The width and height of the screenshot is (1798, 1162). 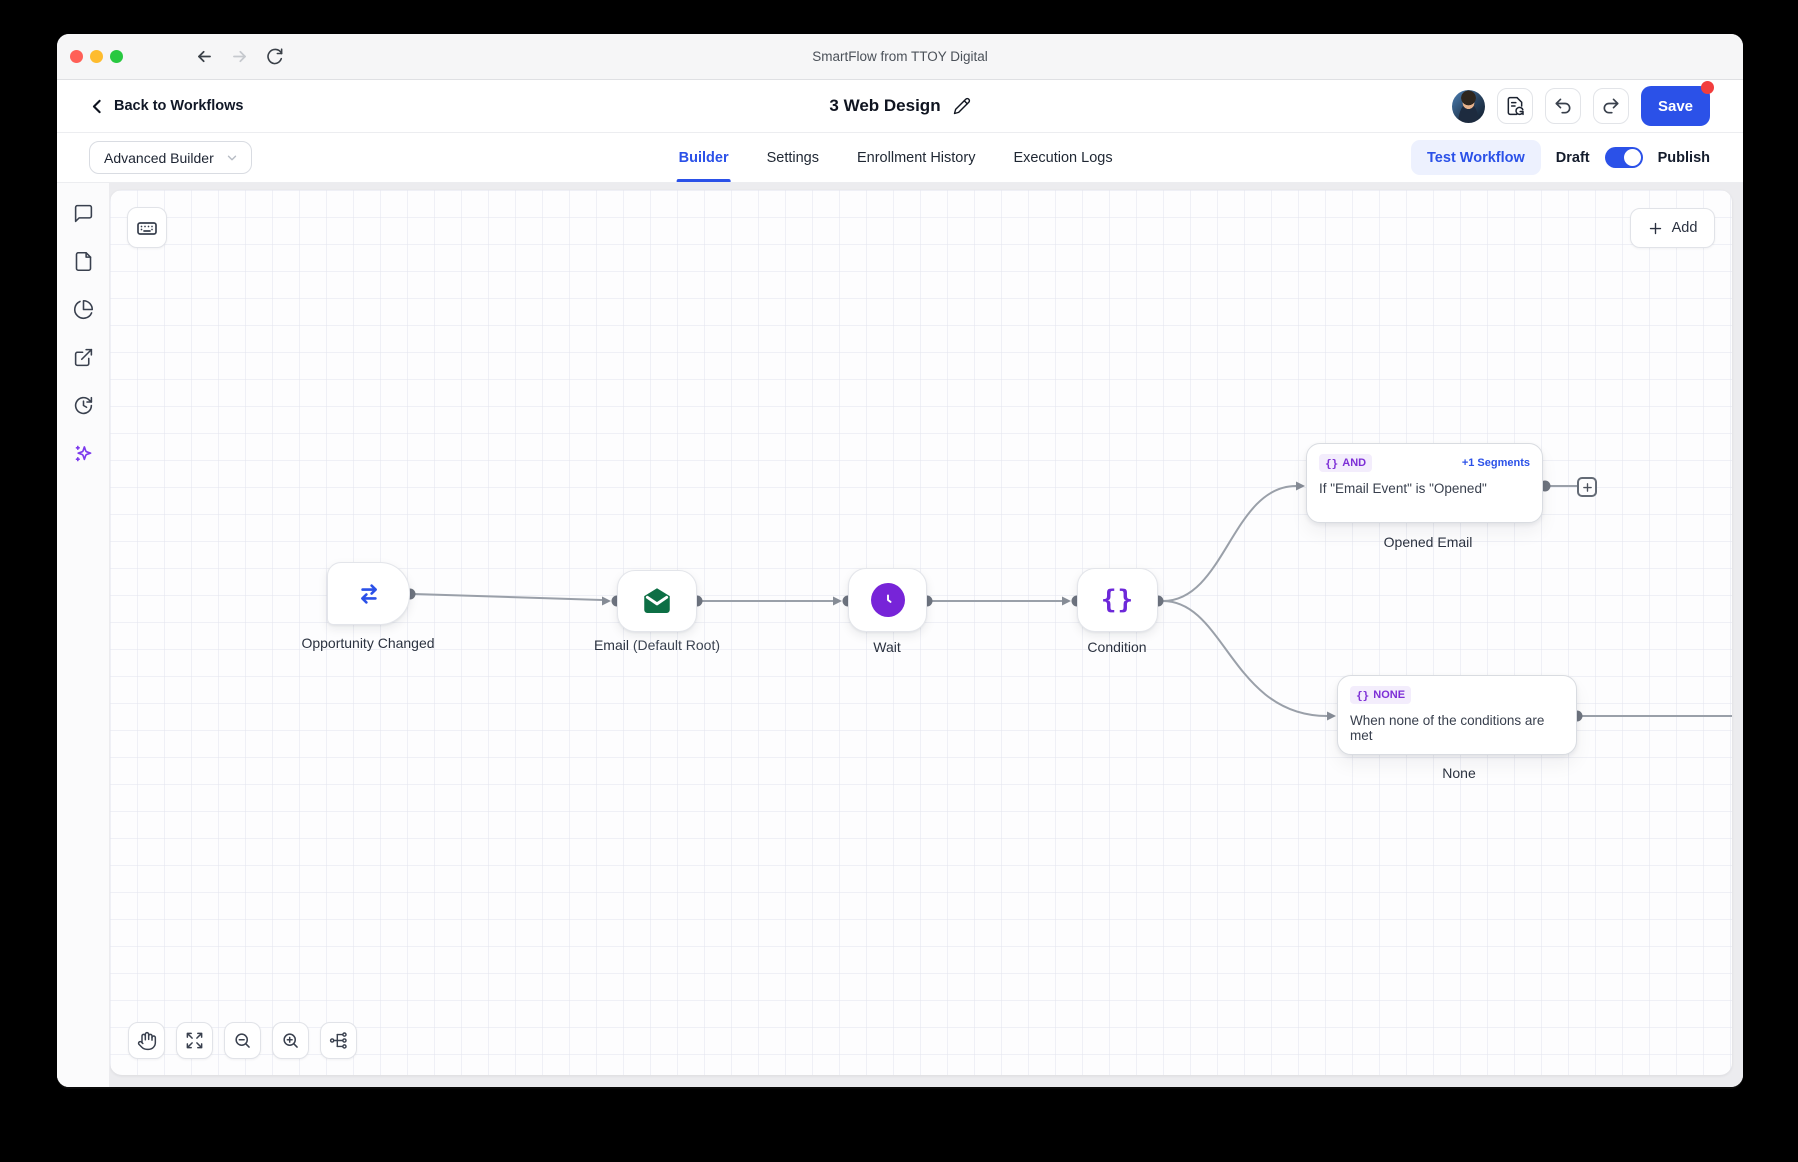 I want to click on edge-condition-none, so click(x=1245, y=658).